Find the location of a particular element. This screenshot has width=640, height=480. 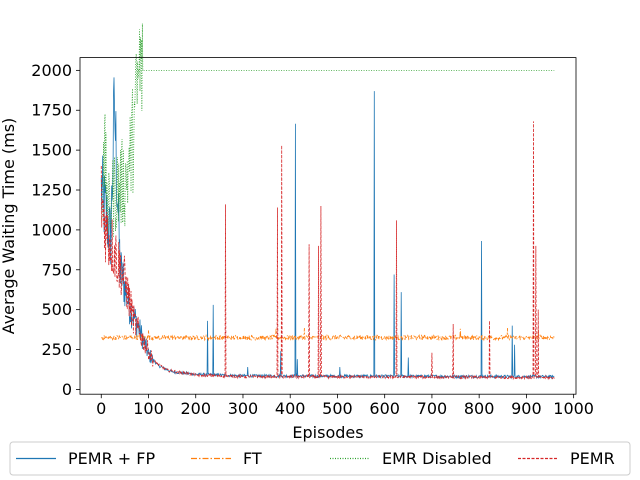

y-tick-label: 750 is located at coordinates (56, 269).